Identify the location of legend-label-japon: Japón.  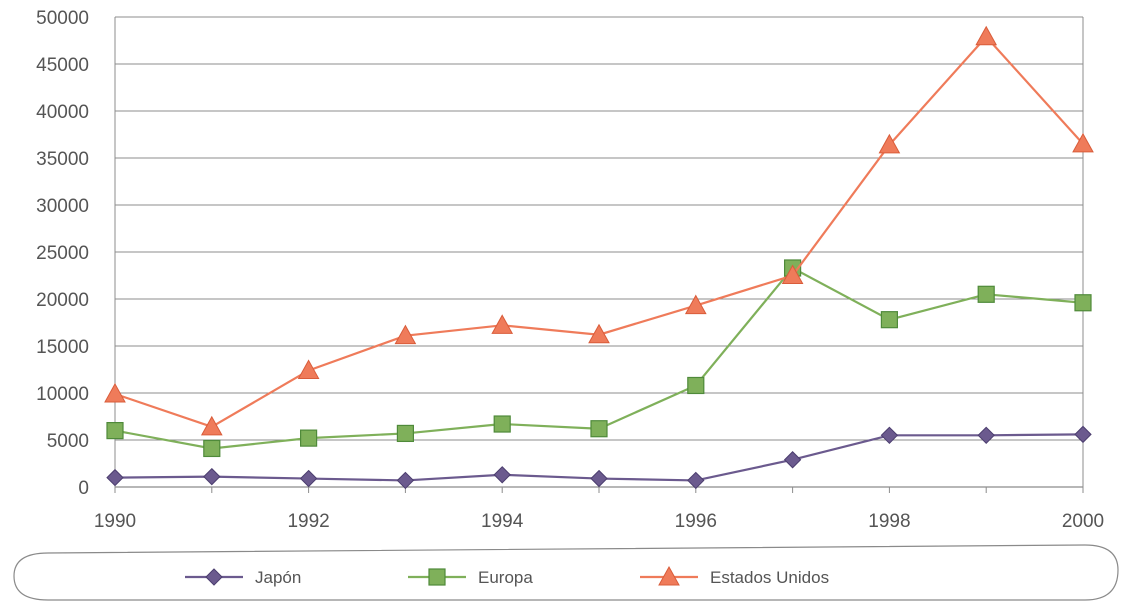
(278, 577).